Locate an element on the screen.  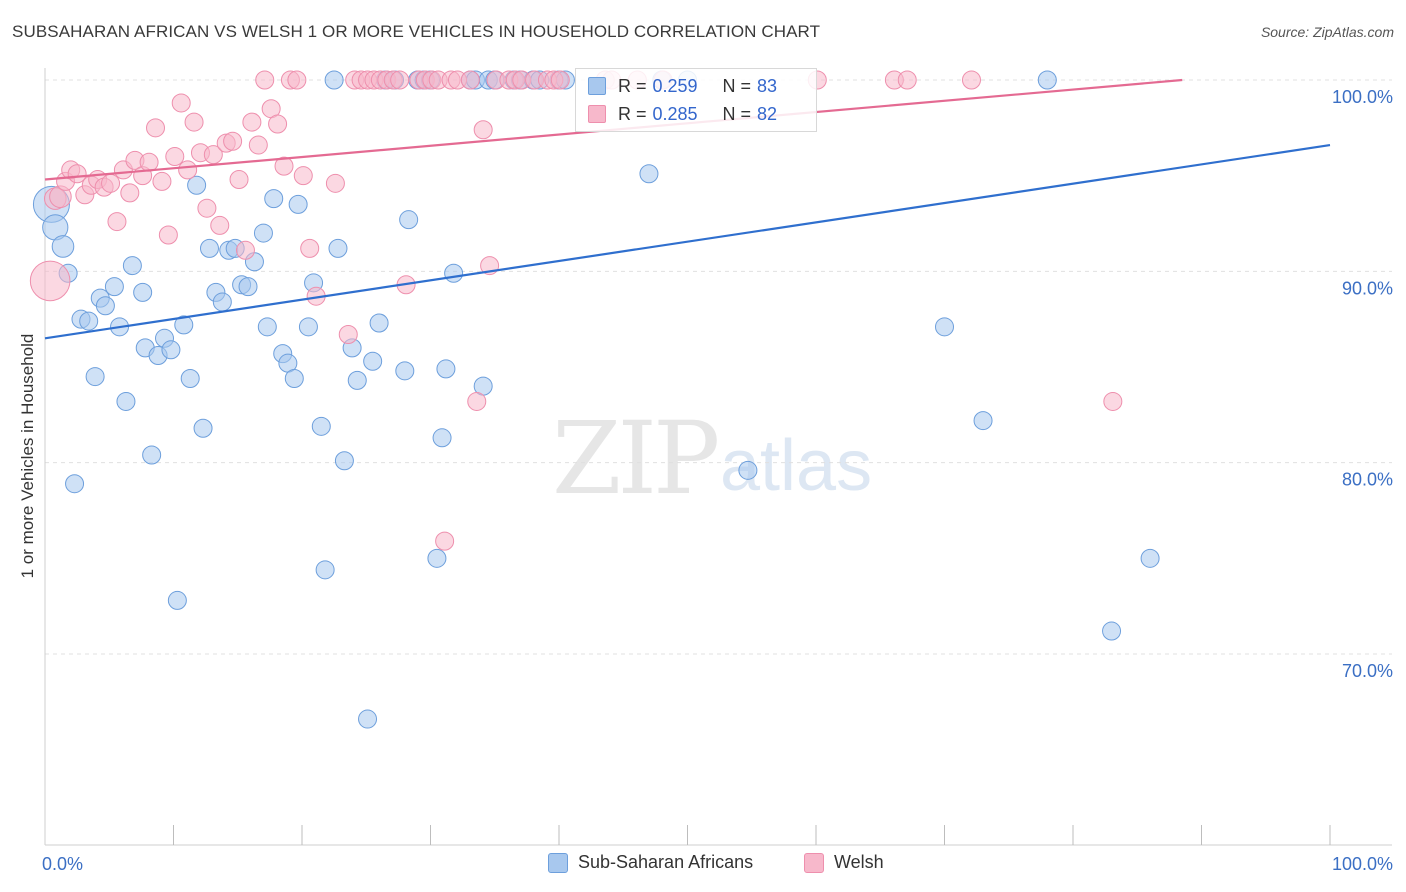
legend-item-welsh: Welsh is located at coordinates (844, 862).